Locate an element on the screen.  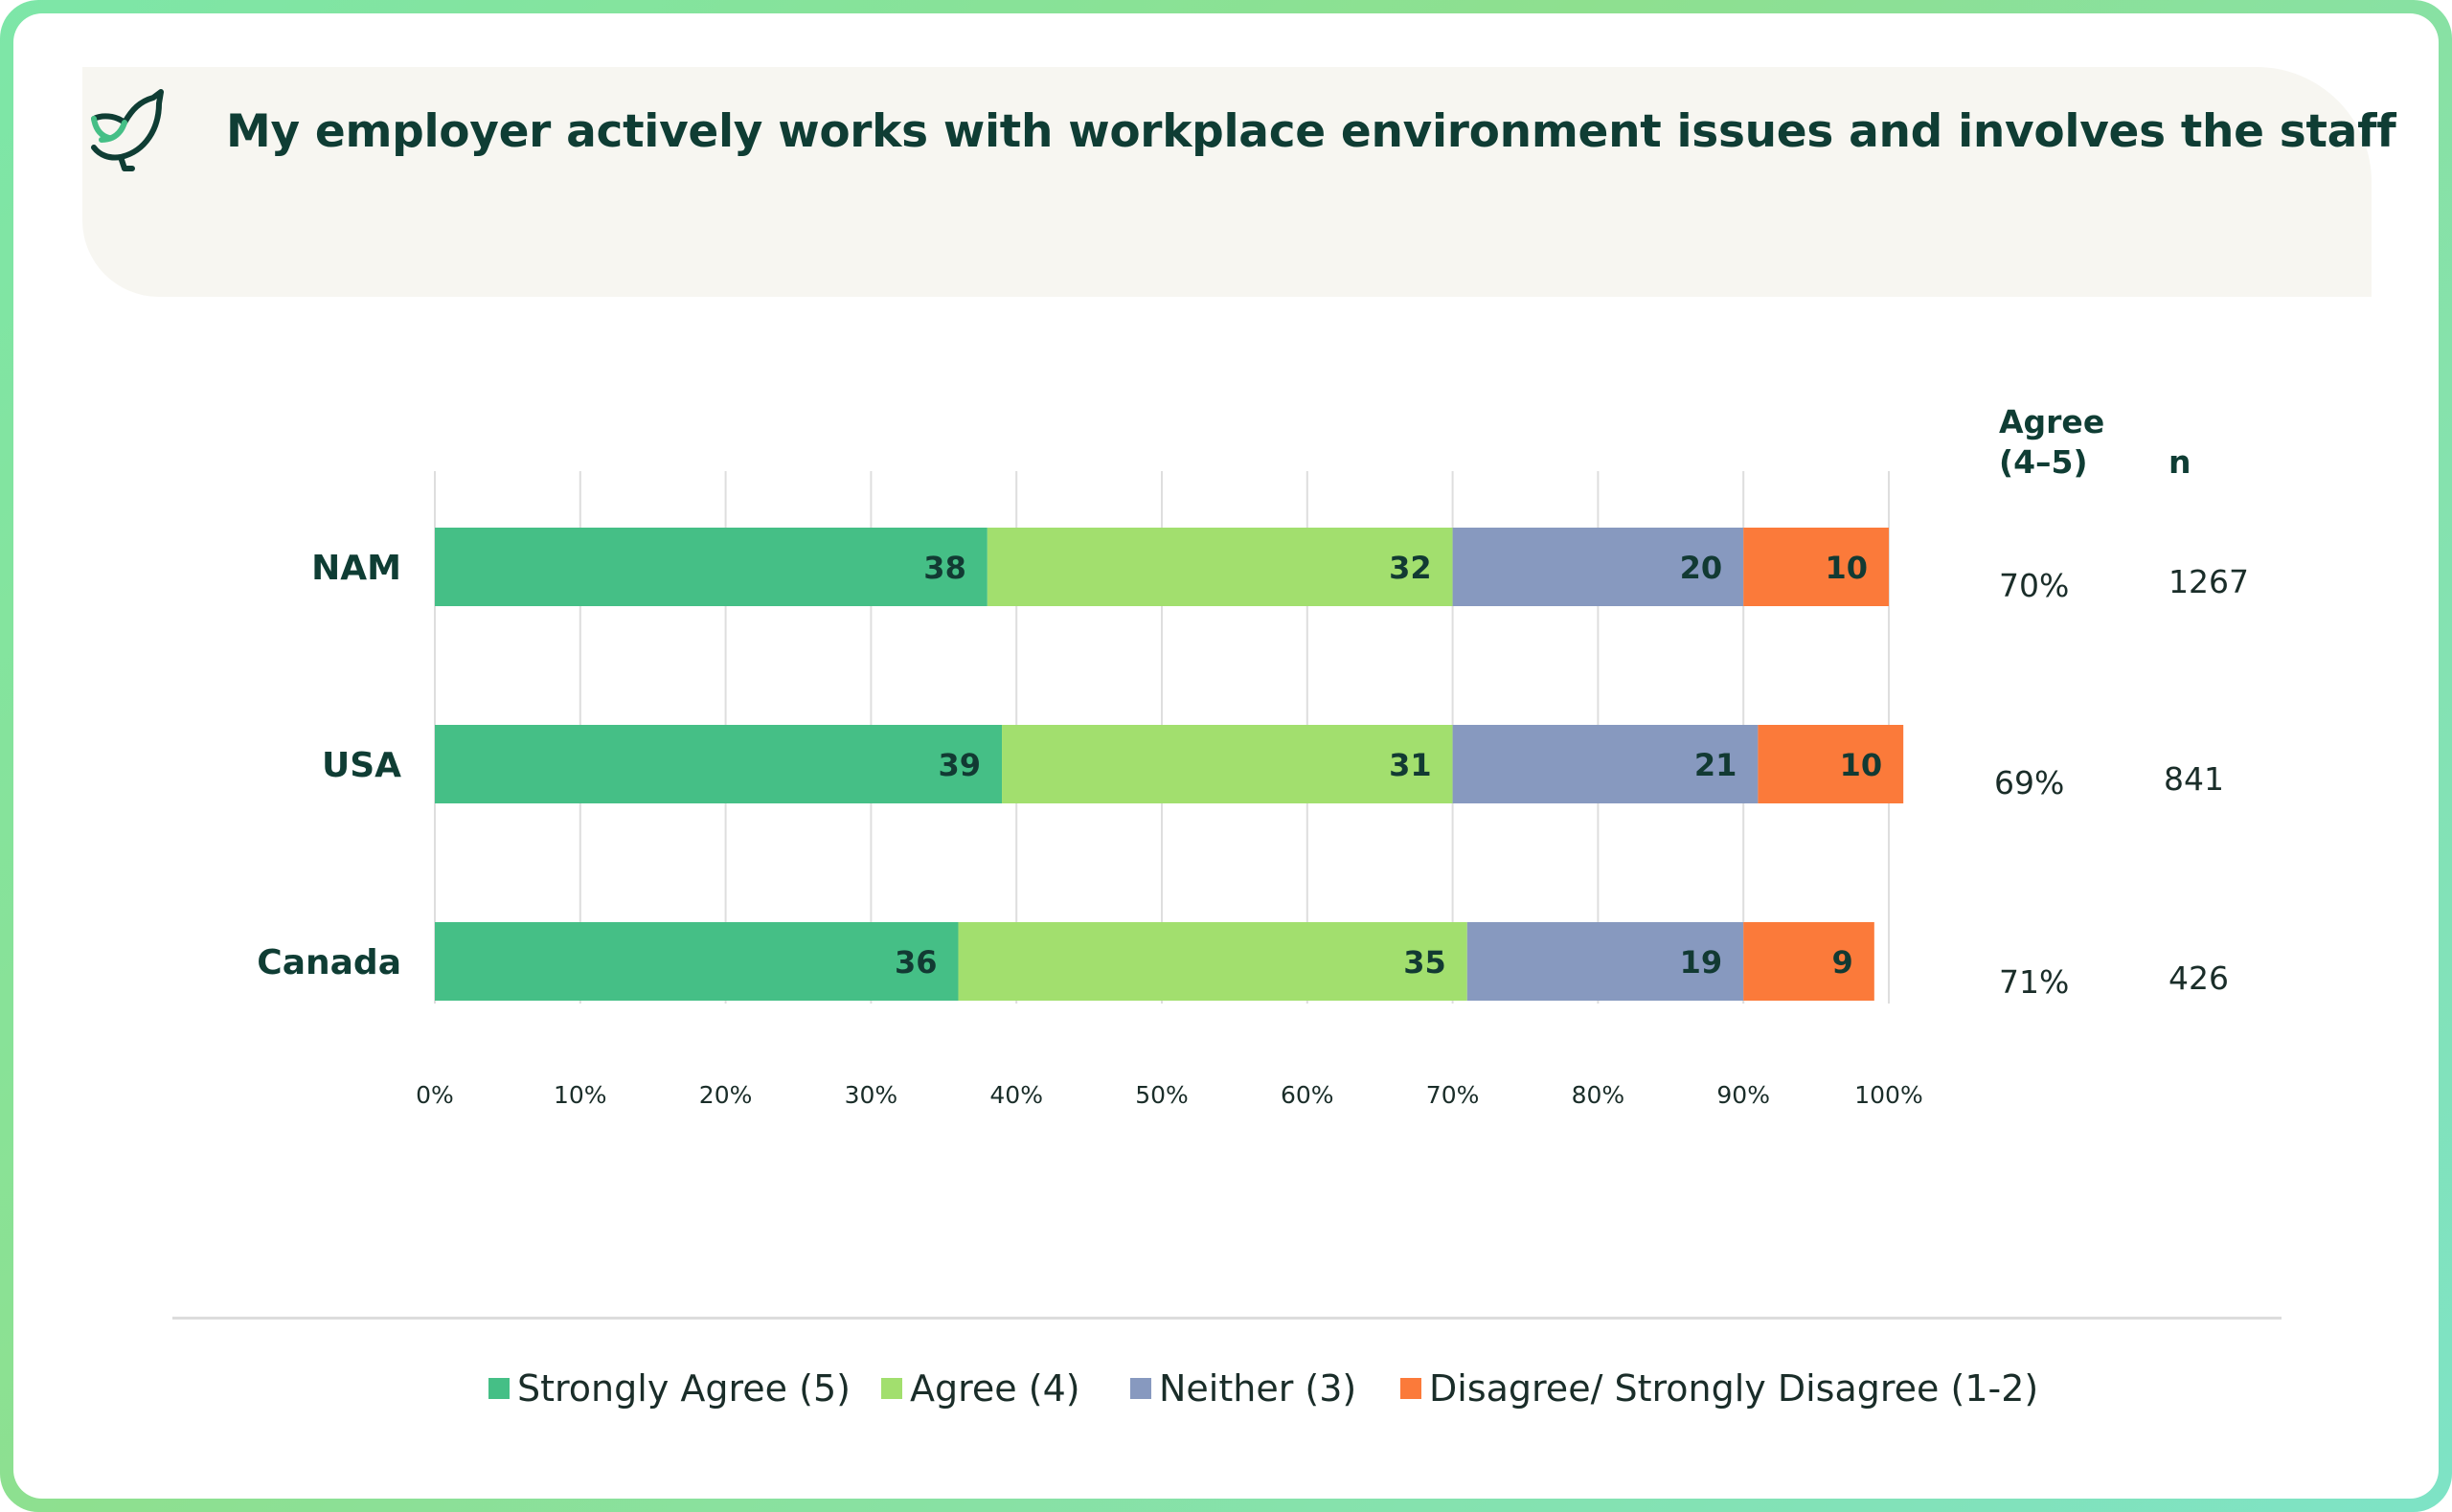
legend-label: Agree (4) is located at coordinates (995, 1388).